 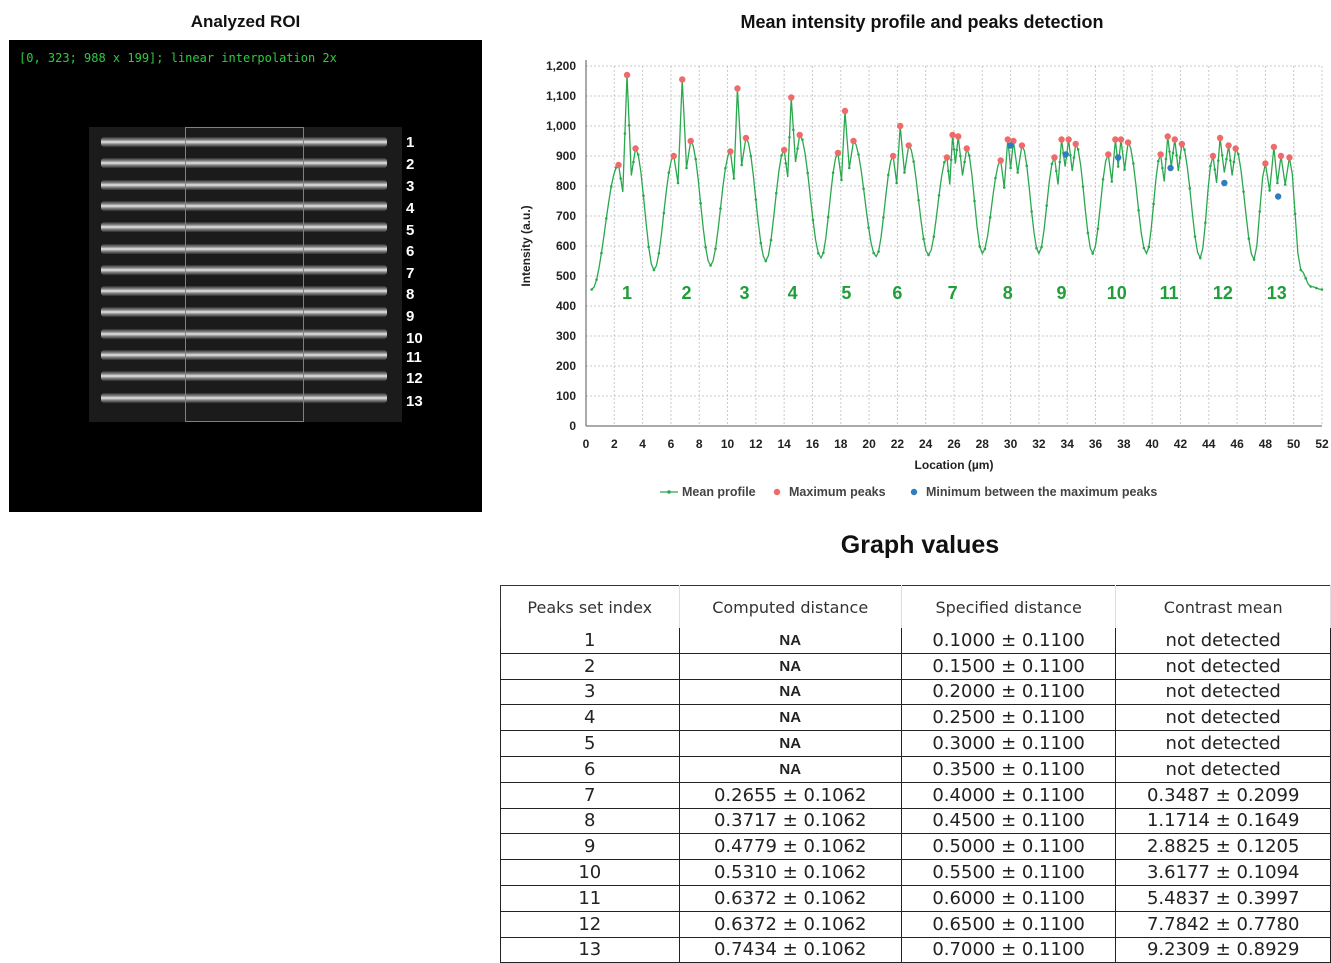 What do you see at coordinates (414, 401) in the screenshot?
I see `stripe-label: 13` at bounding box center [414, 401].